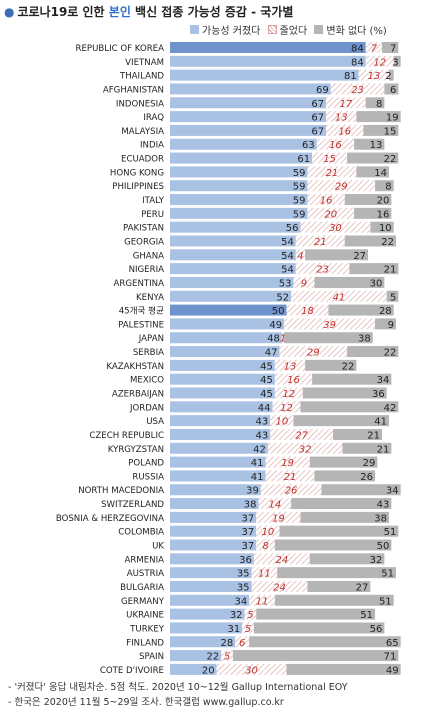 This screenshot has height=715, width=430. Describe the element at coordinates (376, 283) in the screenshot. I see `data-label-nochange: 30` at that location.